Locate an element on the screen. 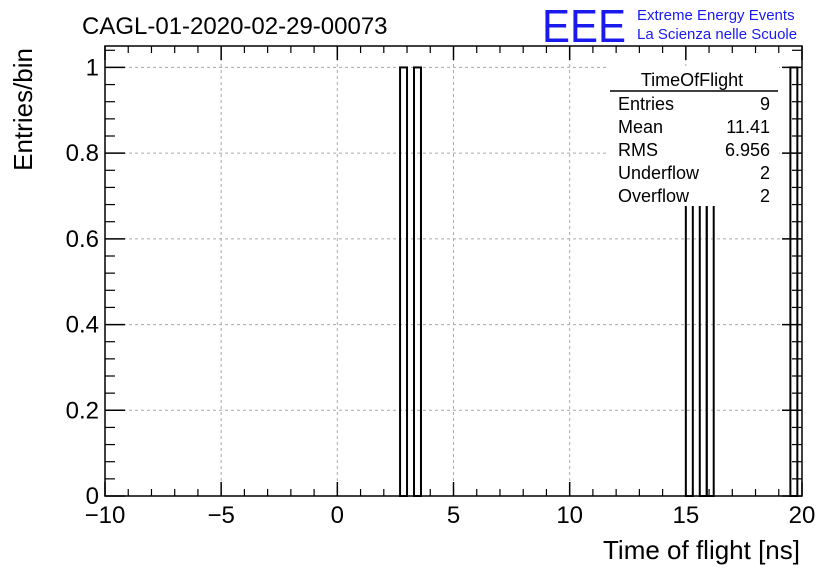  y-tick-label: 0 is located at coordinates (92, 496).